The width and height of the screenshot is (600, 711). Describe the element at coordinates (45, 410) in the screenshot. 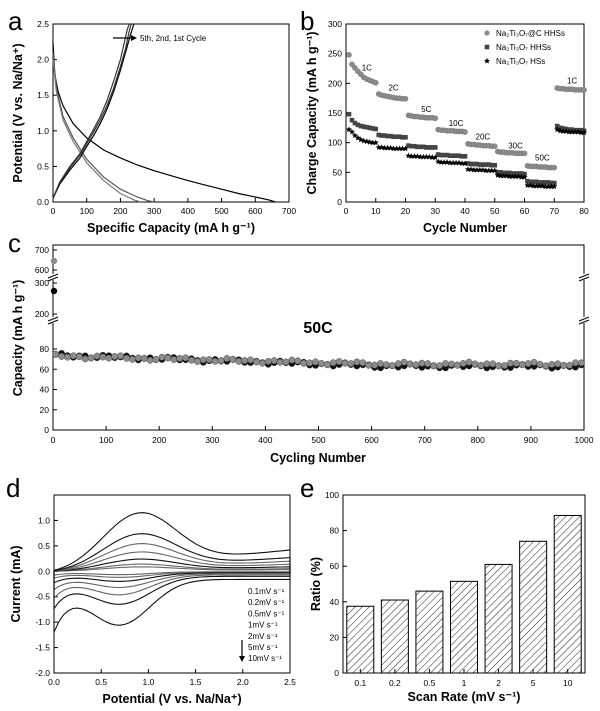

I see `panel-c-ytick-label: 20` at that location.